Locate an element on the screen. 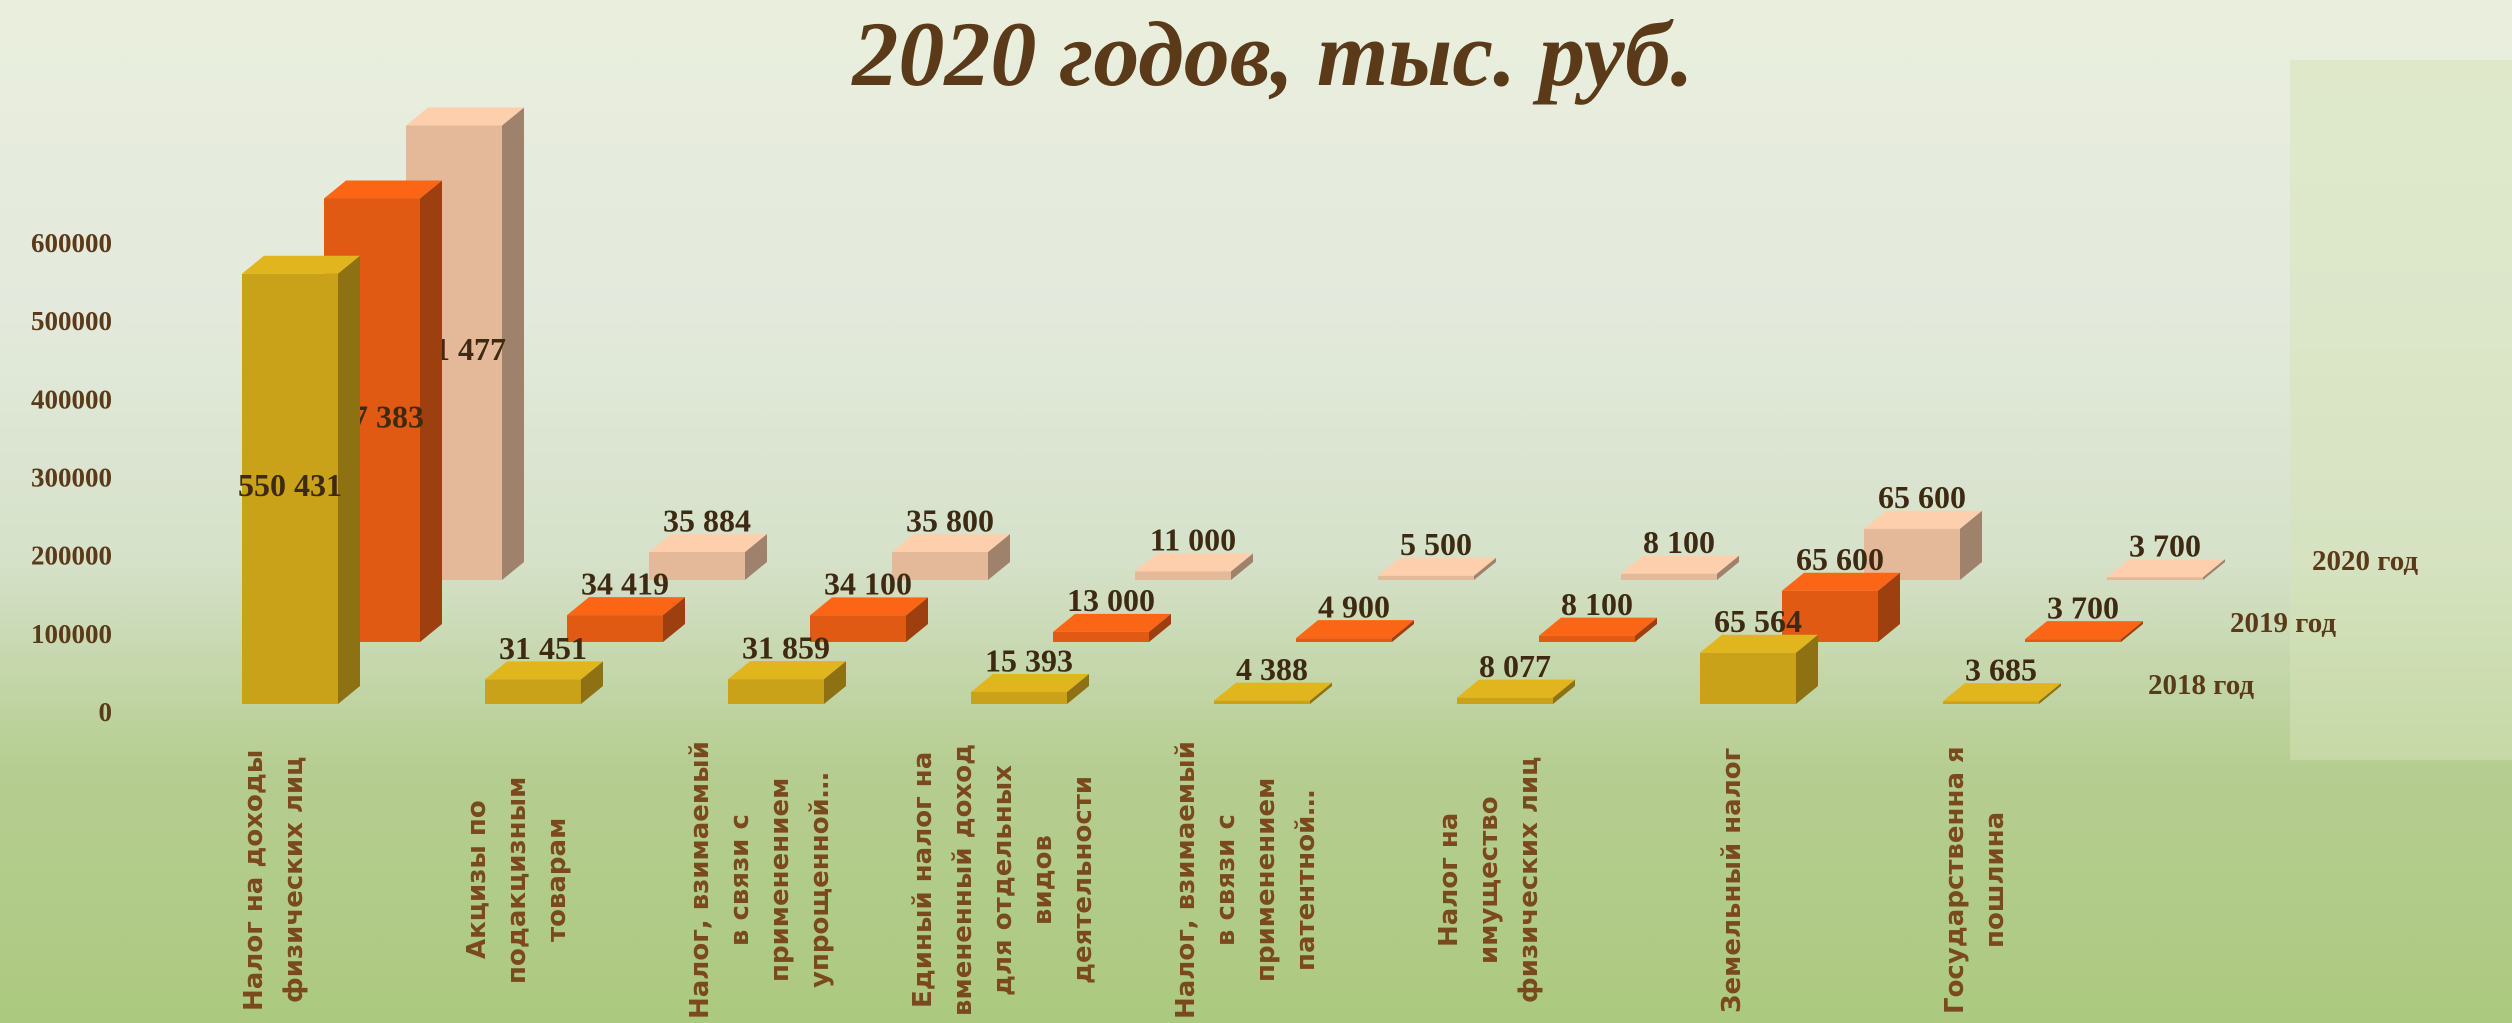  value-label: 8 077 is located at coordinates (1515, 666).